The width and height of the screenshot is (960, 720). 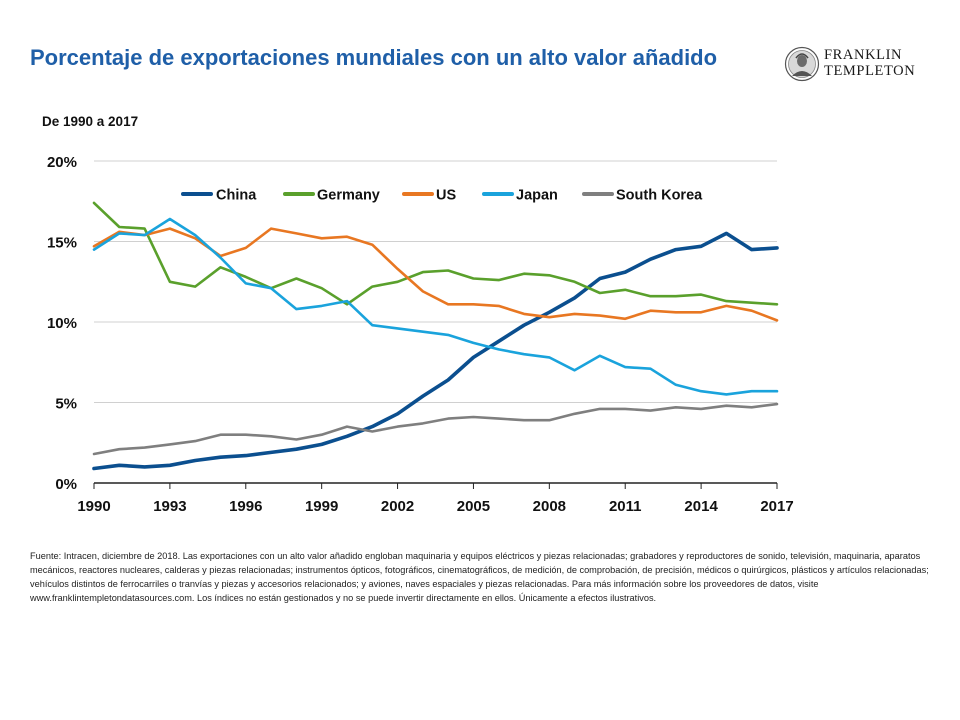 I want to click on y-tick-label: 10%, so click(x=62, y=323).